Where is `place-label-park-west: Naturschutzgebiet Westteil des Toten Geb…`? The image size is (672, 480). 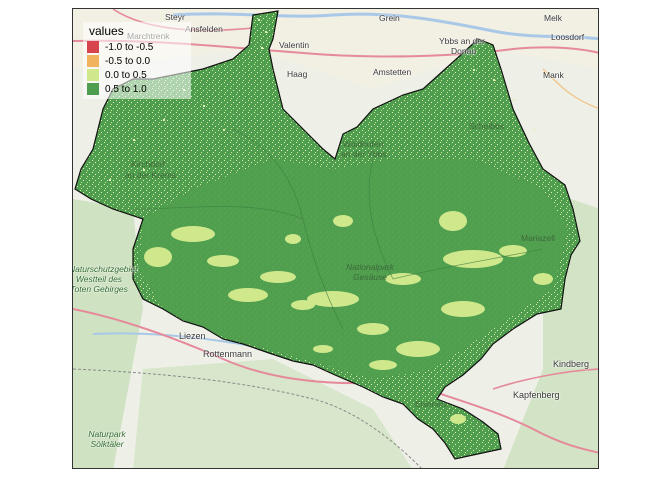 place-label-park-west: Naturschutzgebiet Westteil des Toten Geb… is located at coordinates (105, 279).